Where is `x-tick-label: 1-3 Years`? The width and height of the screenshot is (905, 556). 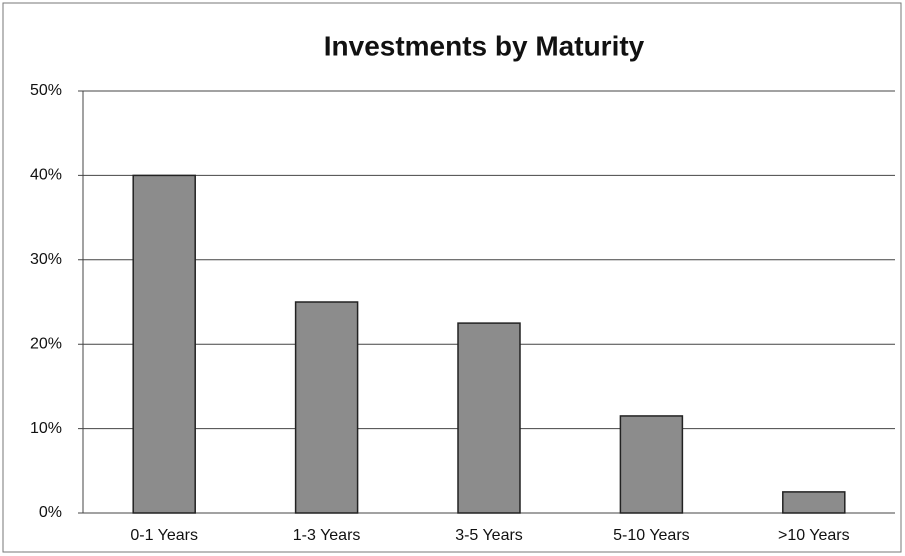
x-tick-label: 1-3 Years is located at coordinates (327, 535).